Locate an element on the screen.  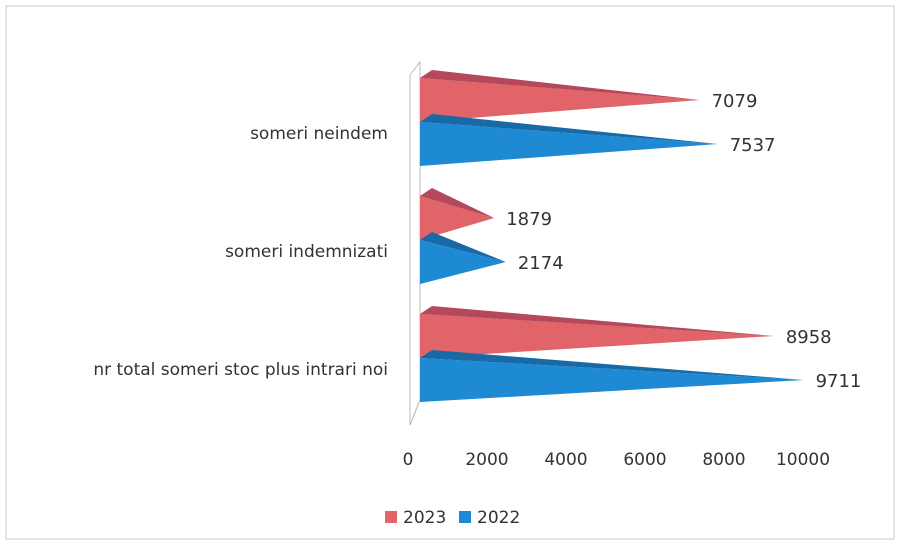
x-tick-label: 10000 is located at coordinates (803, 460).